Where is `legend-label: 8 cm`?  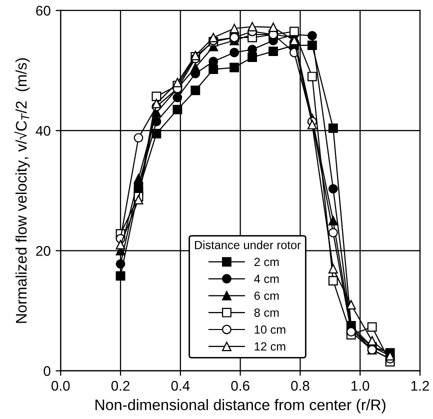
legend-label: 8 cm is located at coordinates (266, 312).